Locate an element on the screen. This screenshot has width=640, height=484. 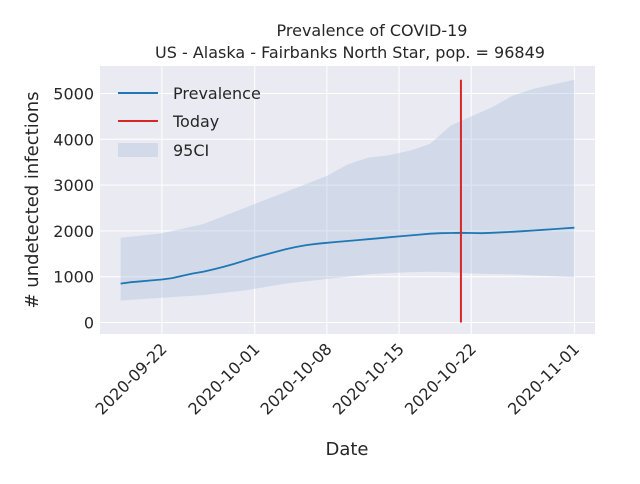
x-axis-label: Date is located at coordinates (346, 449).